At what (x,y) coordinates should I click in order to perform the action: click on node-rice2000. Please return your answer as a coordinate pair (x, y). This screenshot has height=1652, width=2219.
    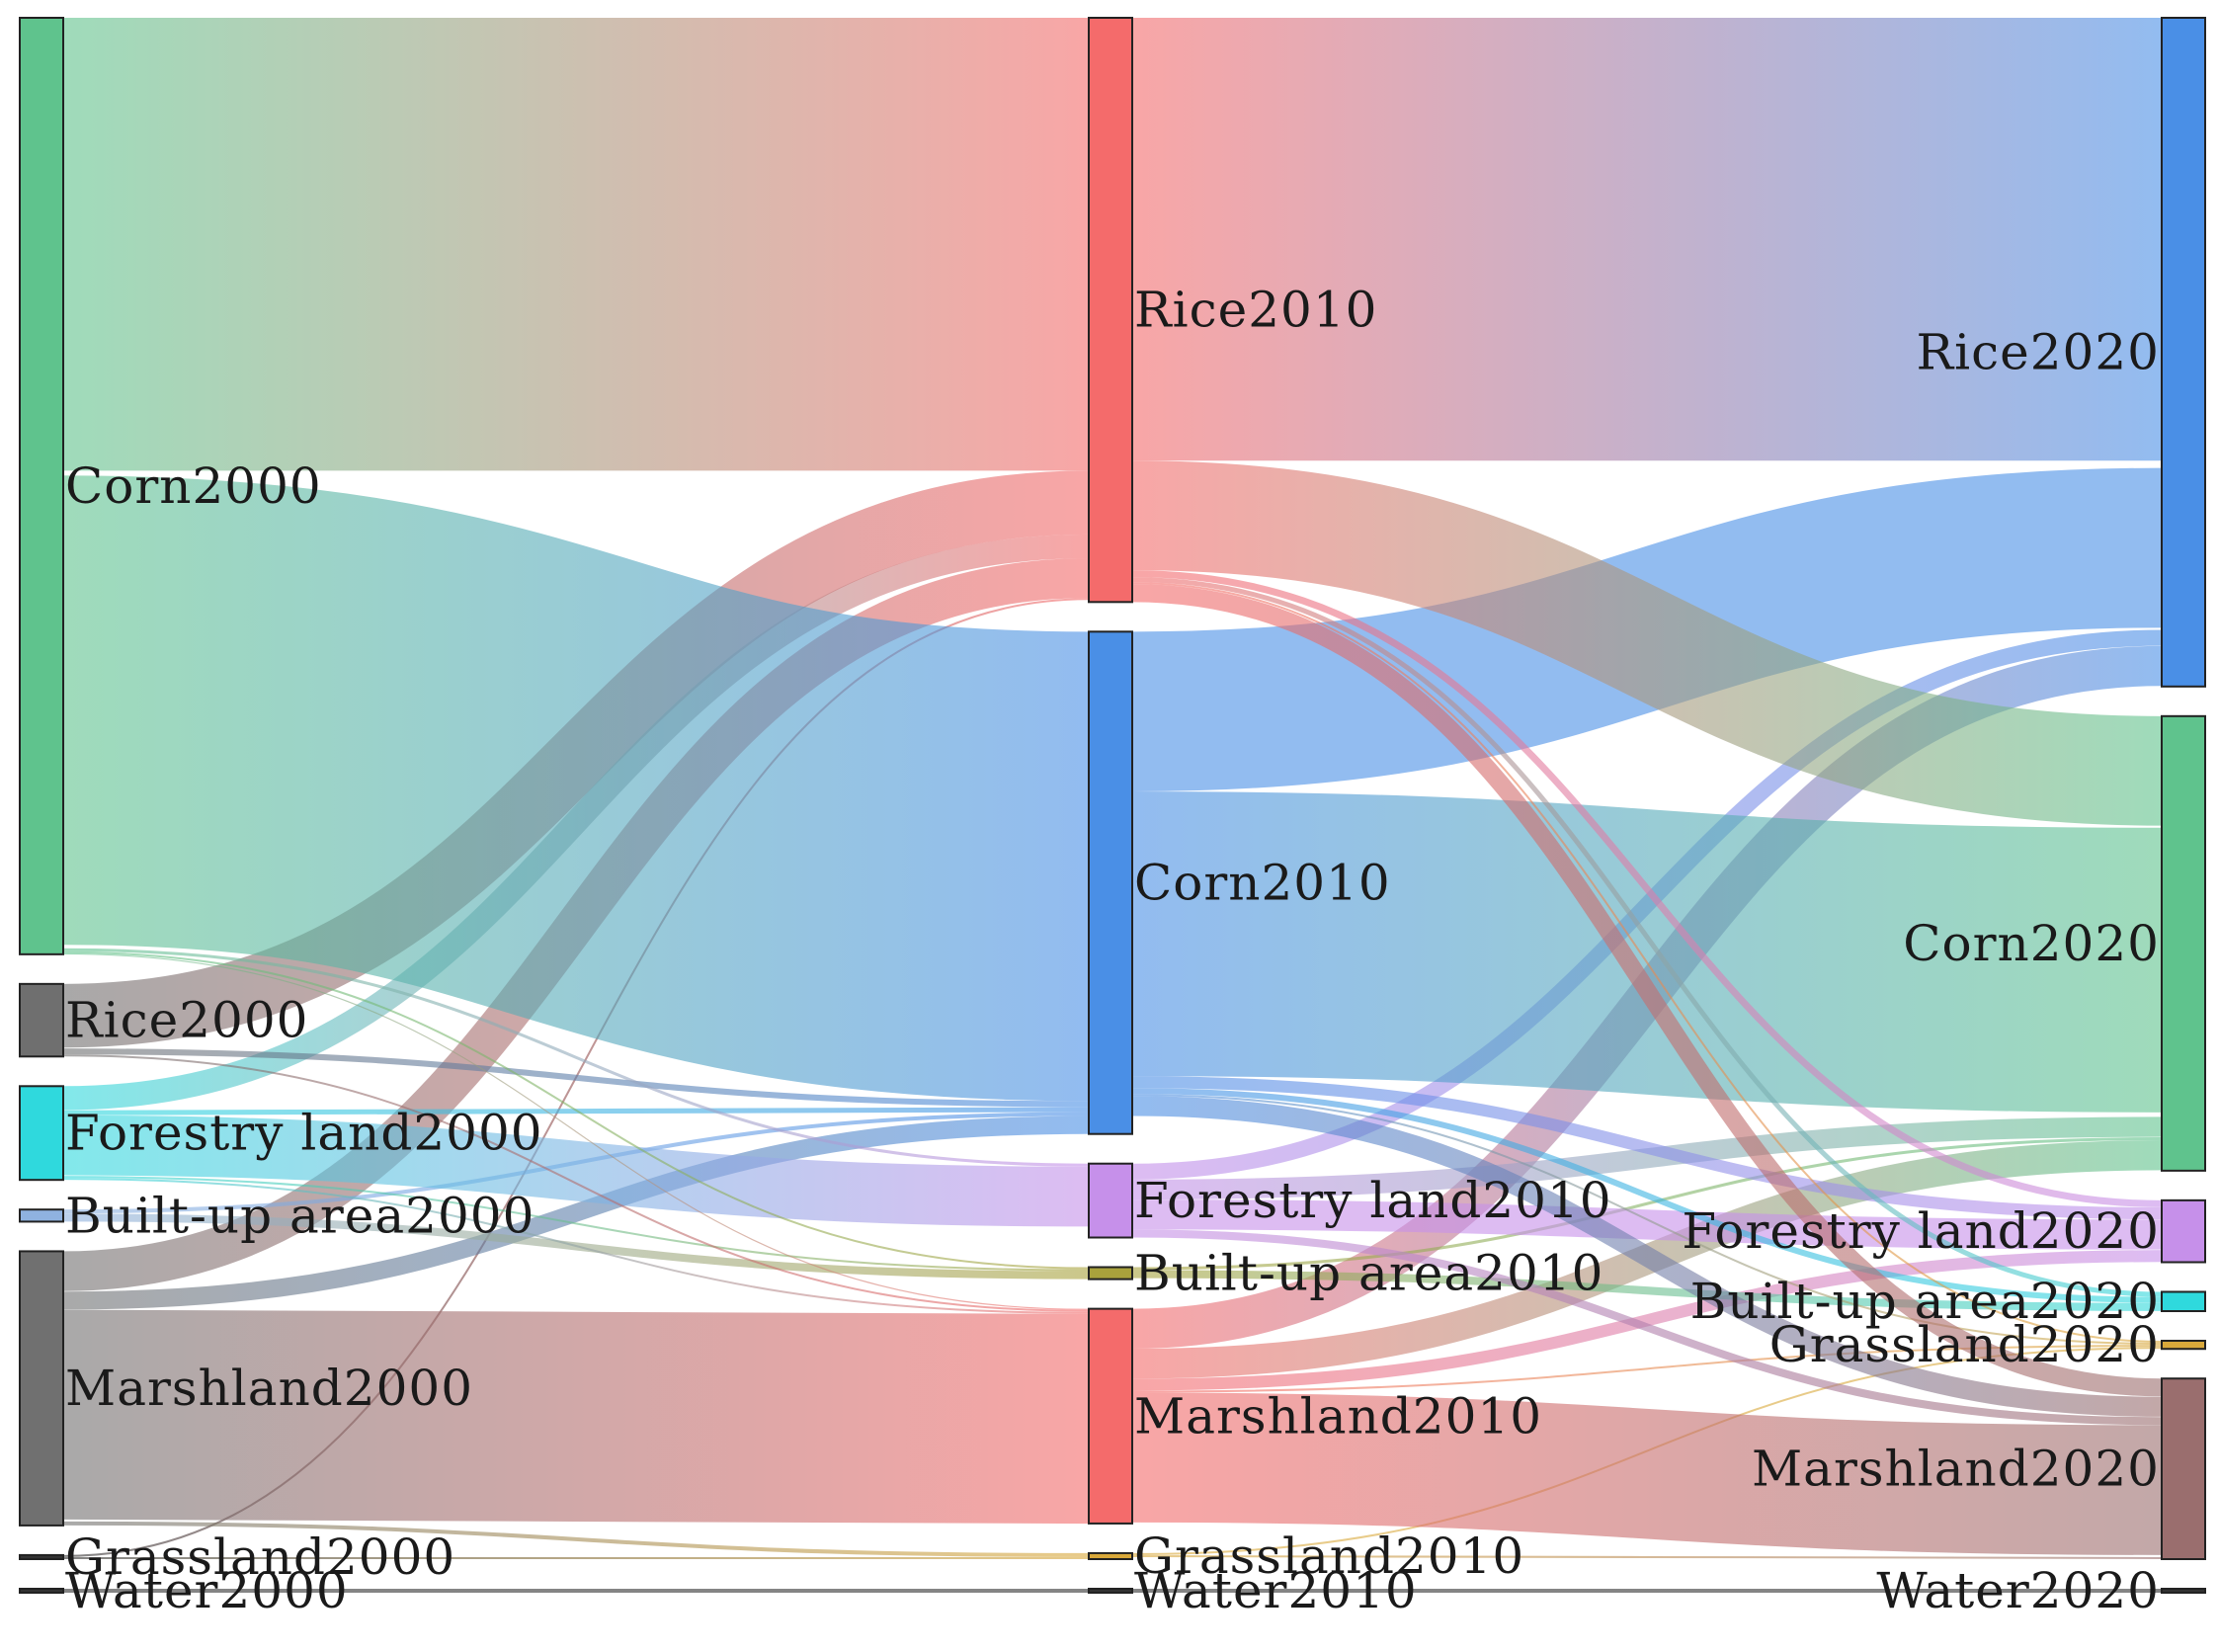
    Looking at the image, I should click on (41, 1020).